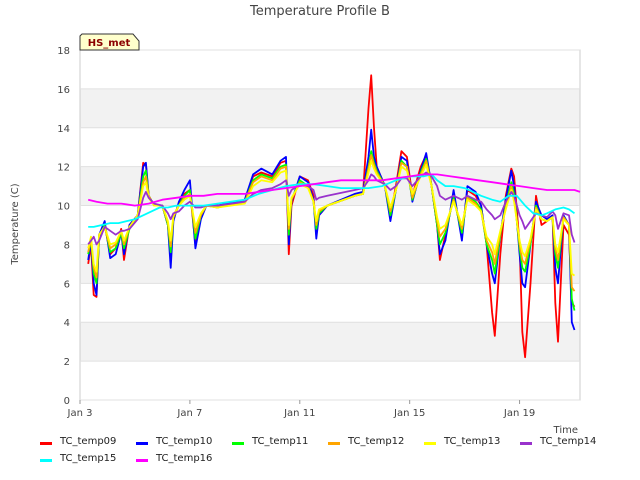 This screenshot has height=480, width=640. I want to click on legend-label: TC_temp09, so click(88, 441).